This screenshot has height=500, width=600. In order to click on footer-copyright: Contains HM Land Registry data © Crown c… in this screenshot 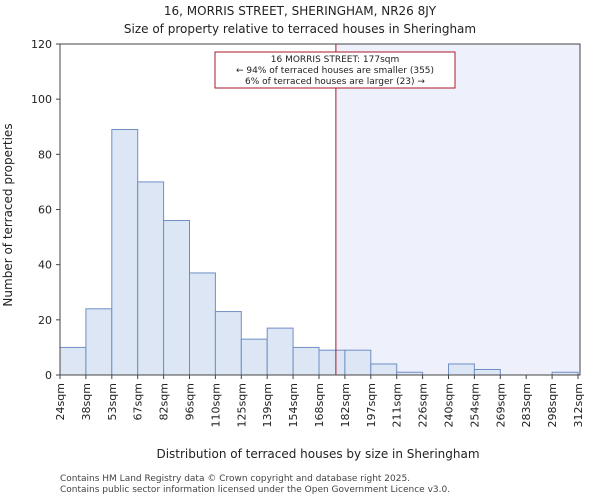, I will do `click(235, 479)`.